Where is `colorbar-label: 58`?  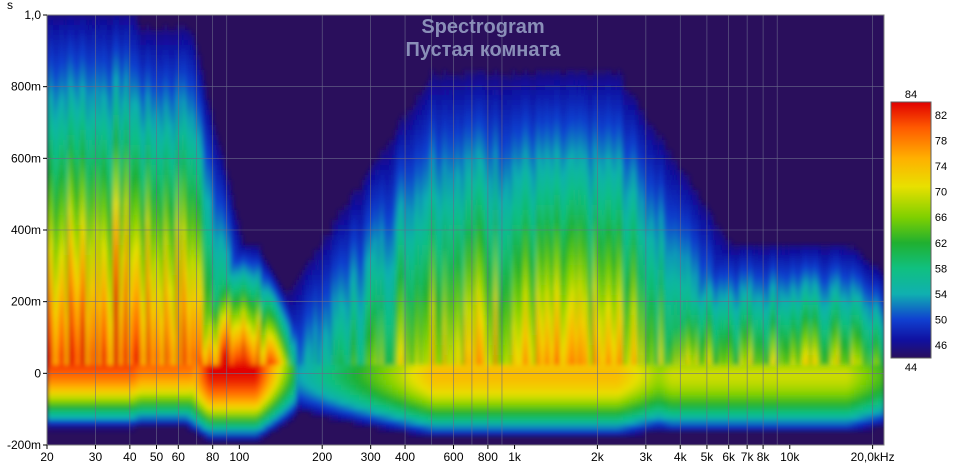
colorbar-label: 58 is located at coordinates (941, 269).